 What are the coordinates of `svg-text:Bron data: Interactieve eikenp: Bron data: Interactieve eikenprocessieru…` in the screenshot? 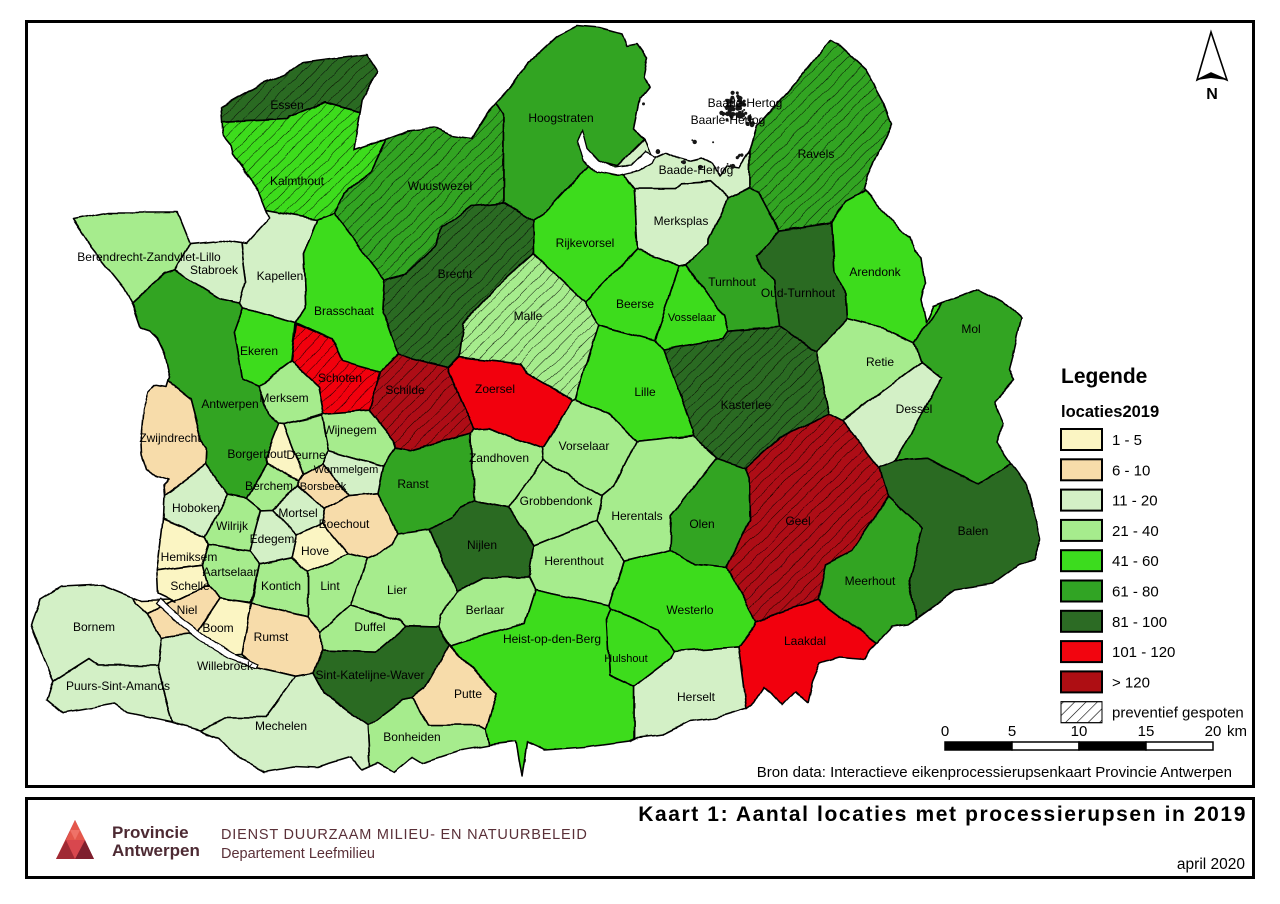 It's located at (994, 772).